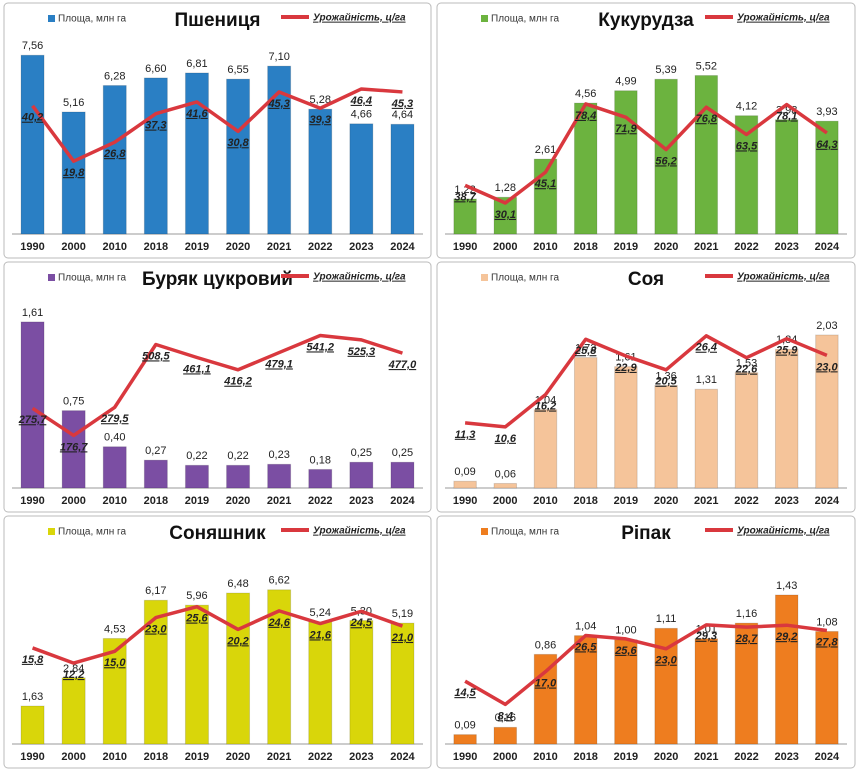 The height and width of the screenshot is (776, 857). I want to click on line-value-label: 71,9, so click(626, 129).